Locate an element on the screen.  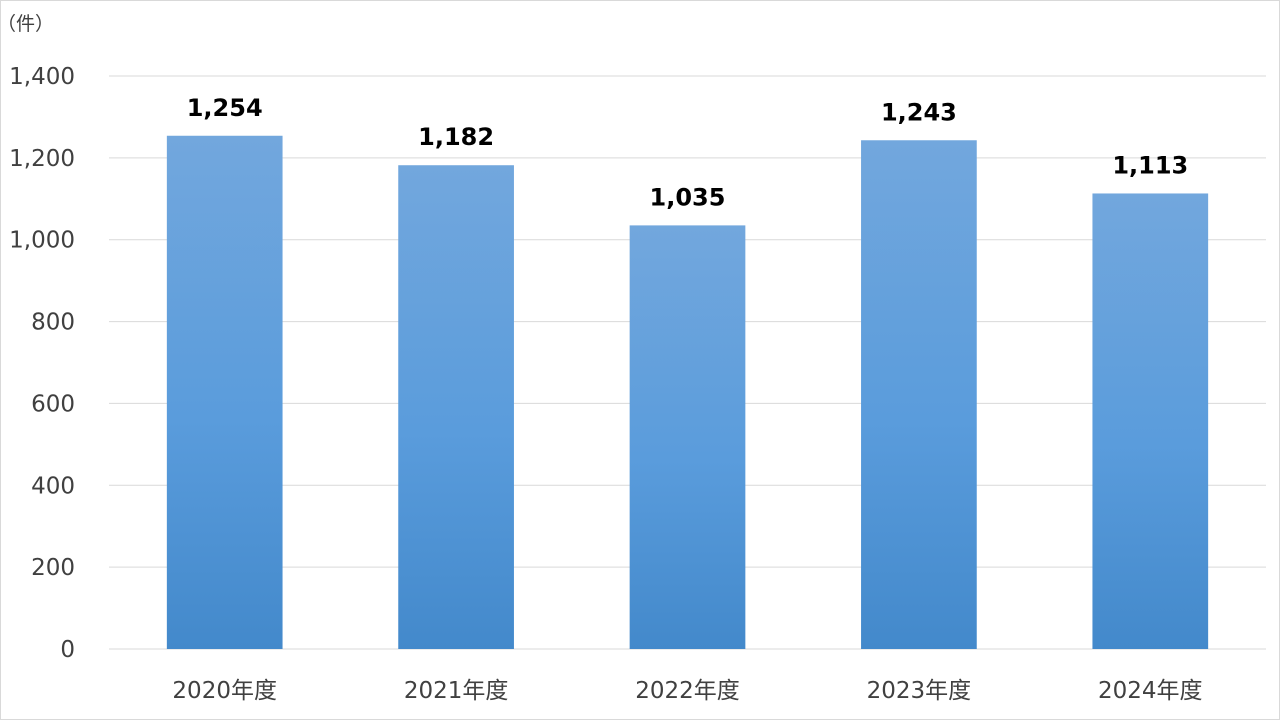
x-tick-label-2023年度: 2023年度 is located at coordinates (919, 691).